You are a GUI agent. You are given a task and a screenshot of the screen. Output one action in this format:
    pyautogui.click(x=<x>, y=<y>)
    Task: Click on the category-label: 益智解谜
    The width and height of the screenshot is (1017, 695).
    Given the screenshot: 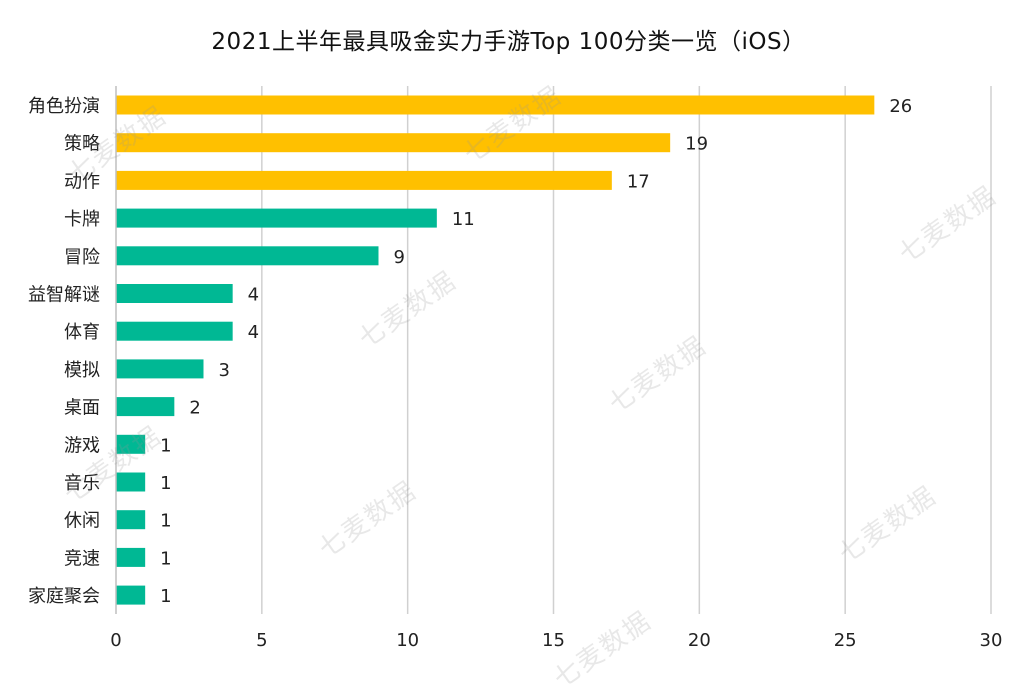 What is the action you would take?
    pyautogui.click(x=64, y=295)
    